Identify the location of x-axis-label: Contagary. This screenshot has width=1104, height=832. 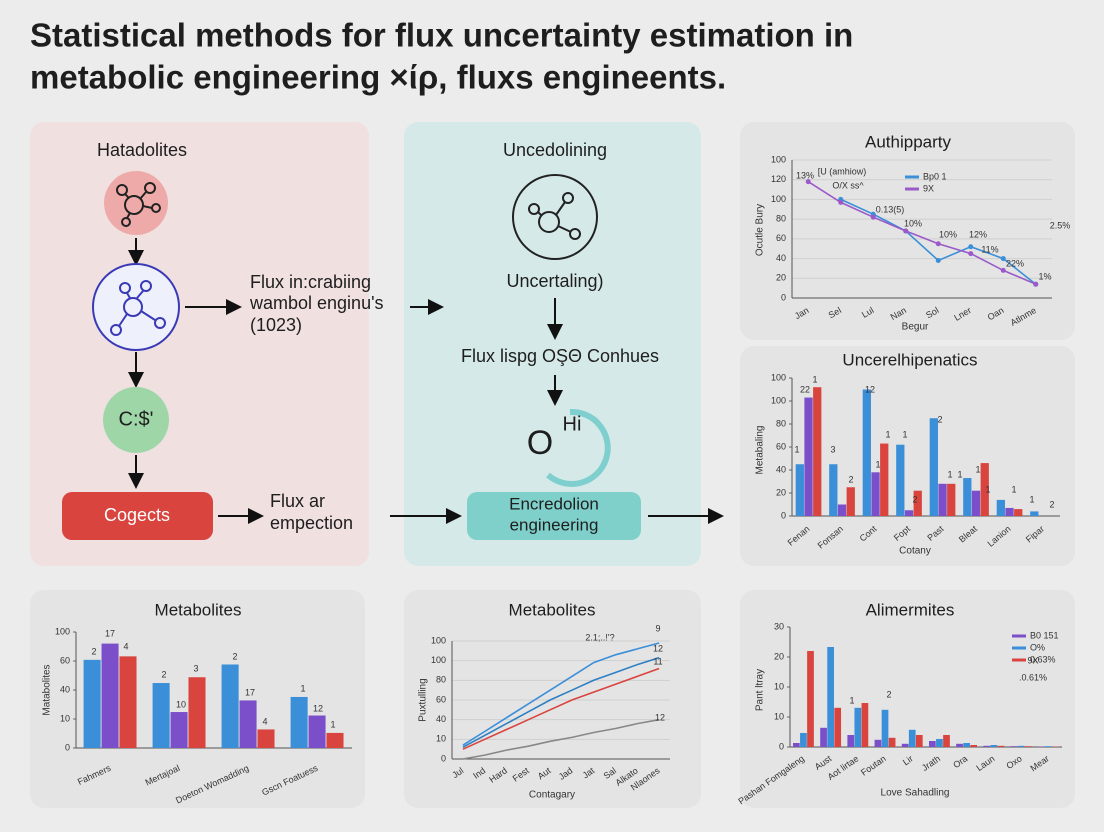
(552, 795).